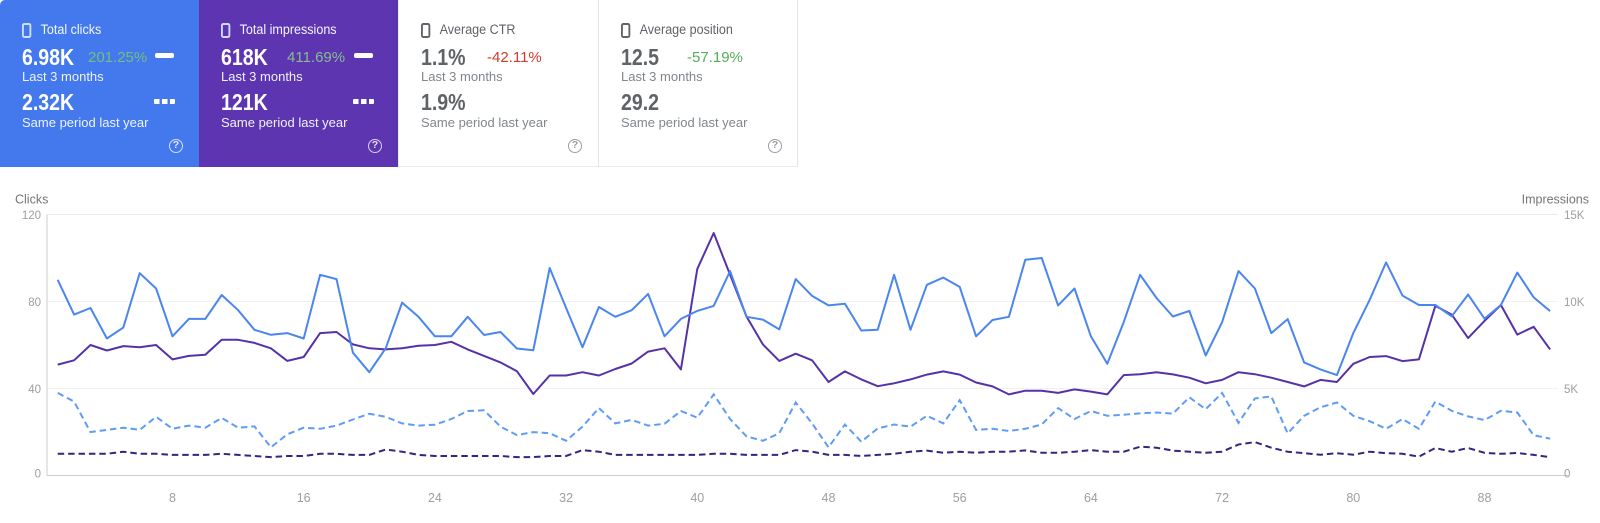 The image size is (1600, 523). I want to click on svg-text: 15K, so click(1574, 216).